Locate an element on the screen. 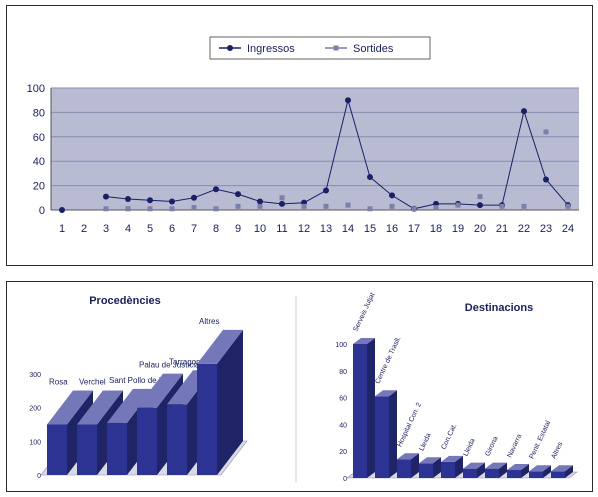  x-tick-label: 15 is located at coordinates (370, 229).